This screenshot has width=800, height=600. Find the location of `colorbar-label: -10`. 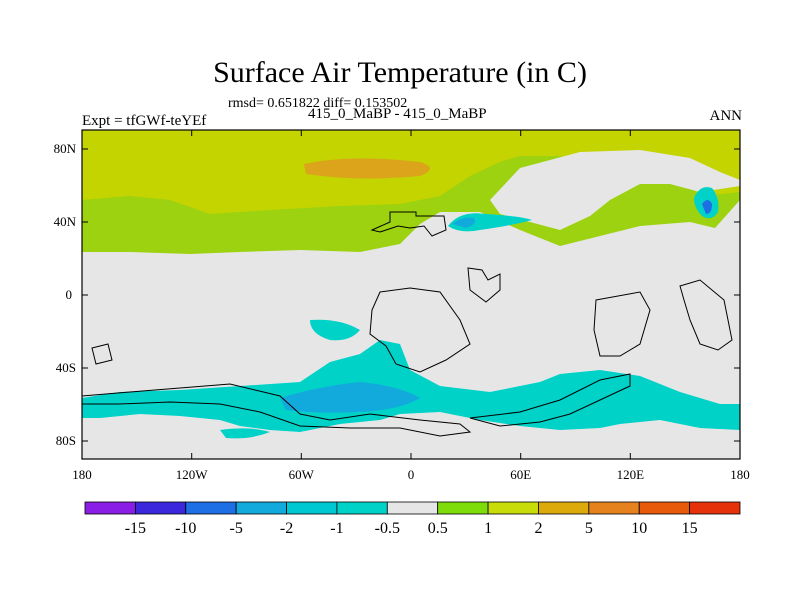

colorbar-label: -10 is located at coordinates (185, 528).